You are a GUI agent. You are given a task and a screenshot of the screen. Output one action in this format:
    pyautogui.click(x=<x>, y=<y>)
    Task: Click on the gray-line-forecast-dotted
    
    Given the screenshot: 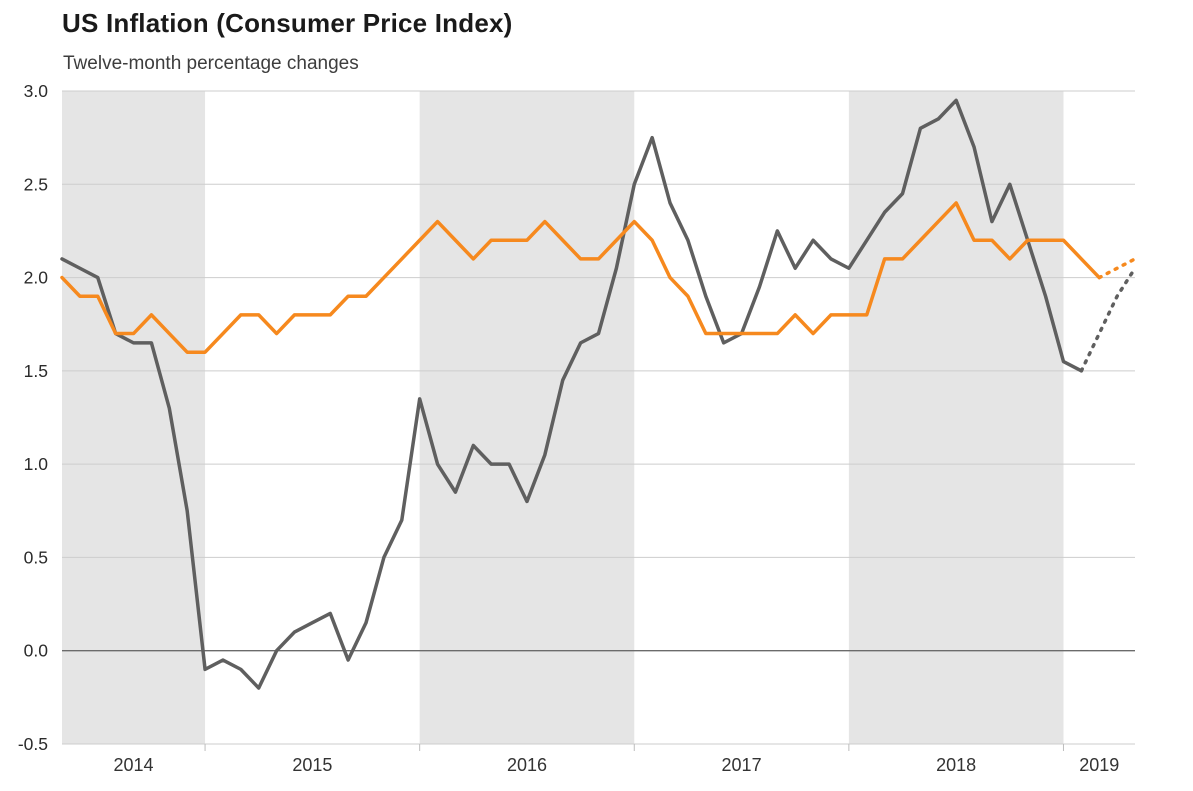 What is the action you would take?
    pyautogui.click(x=1108, y=319)
    